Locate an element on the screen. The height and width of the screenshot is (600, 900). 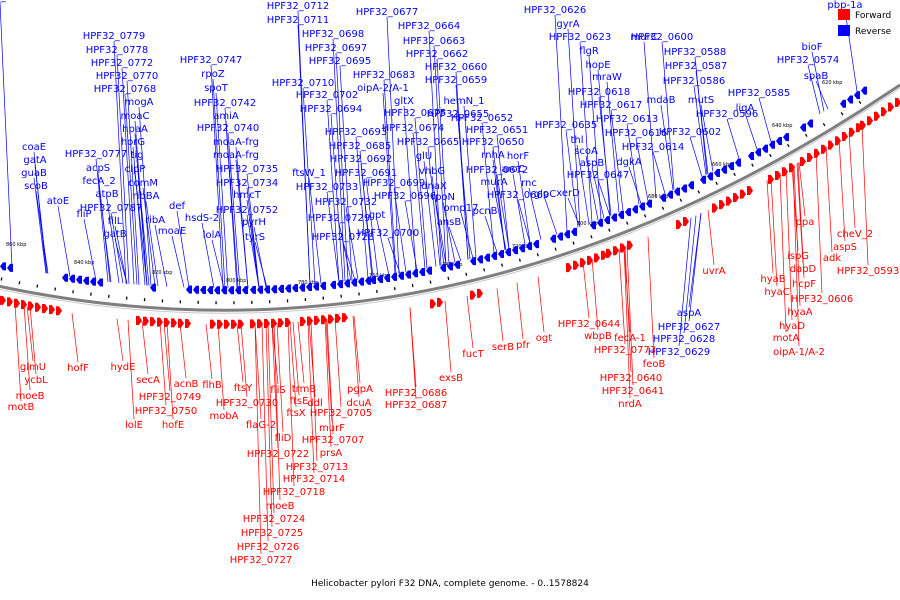
reverse-gene-label-moaa-frg: moaA-frg is located at coordinates (236, 155).